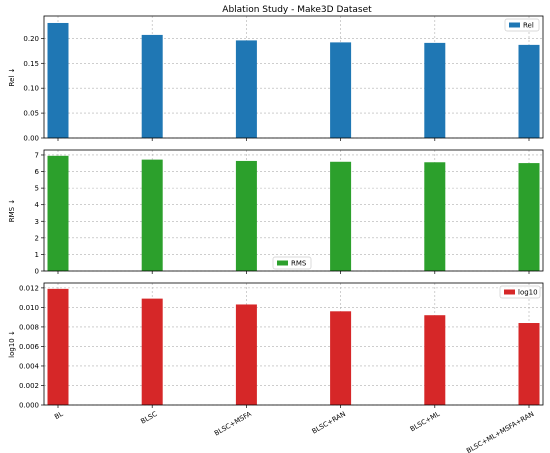 Image resolution: width=550 pixels, height=453 pixels. I want to click on y-tick-label: 2, so click(37, 238).